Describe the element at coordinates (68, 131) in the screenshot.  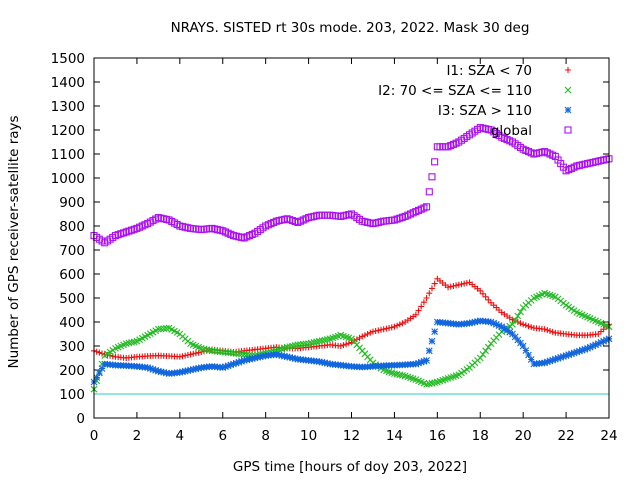
I see `y-tick-label: 1200` at that location.